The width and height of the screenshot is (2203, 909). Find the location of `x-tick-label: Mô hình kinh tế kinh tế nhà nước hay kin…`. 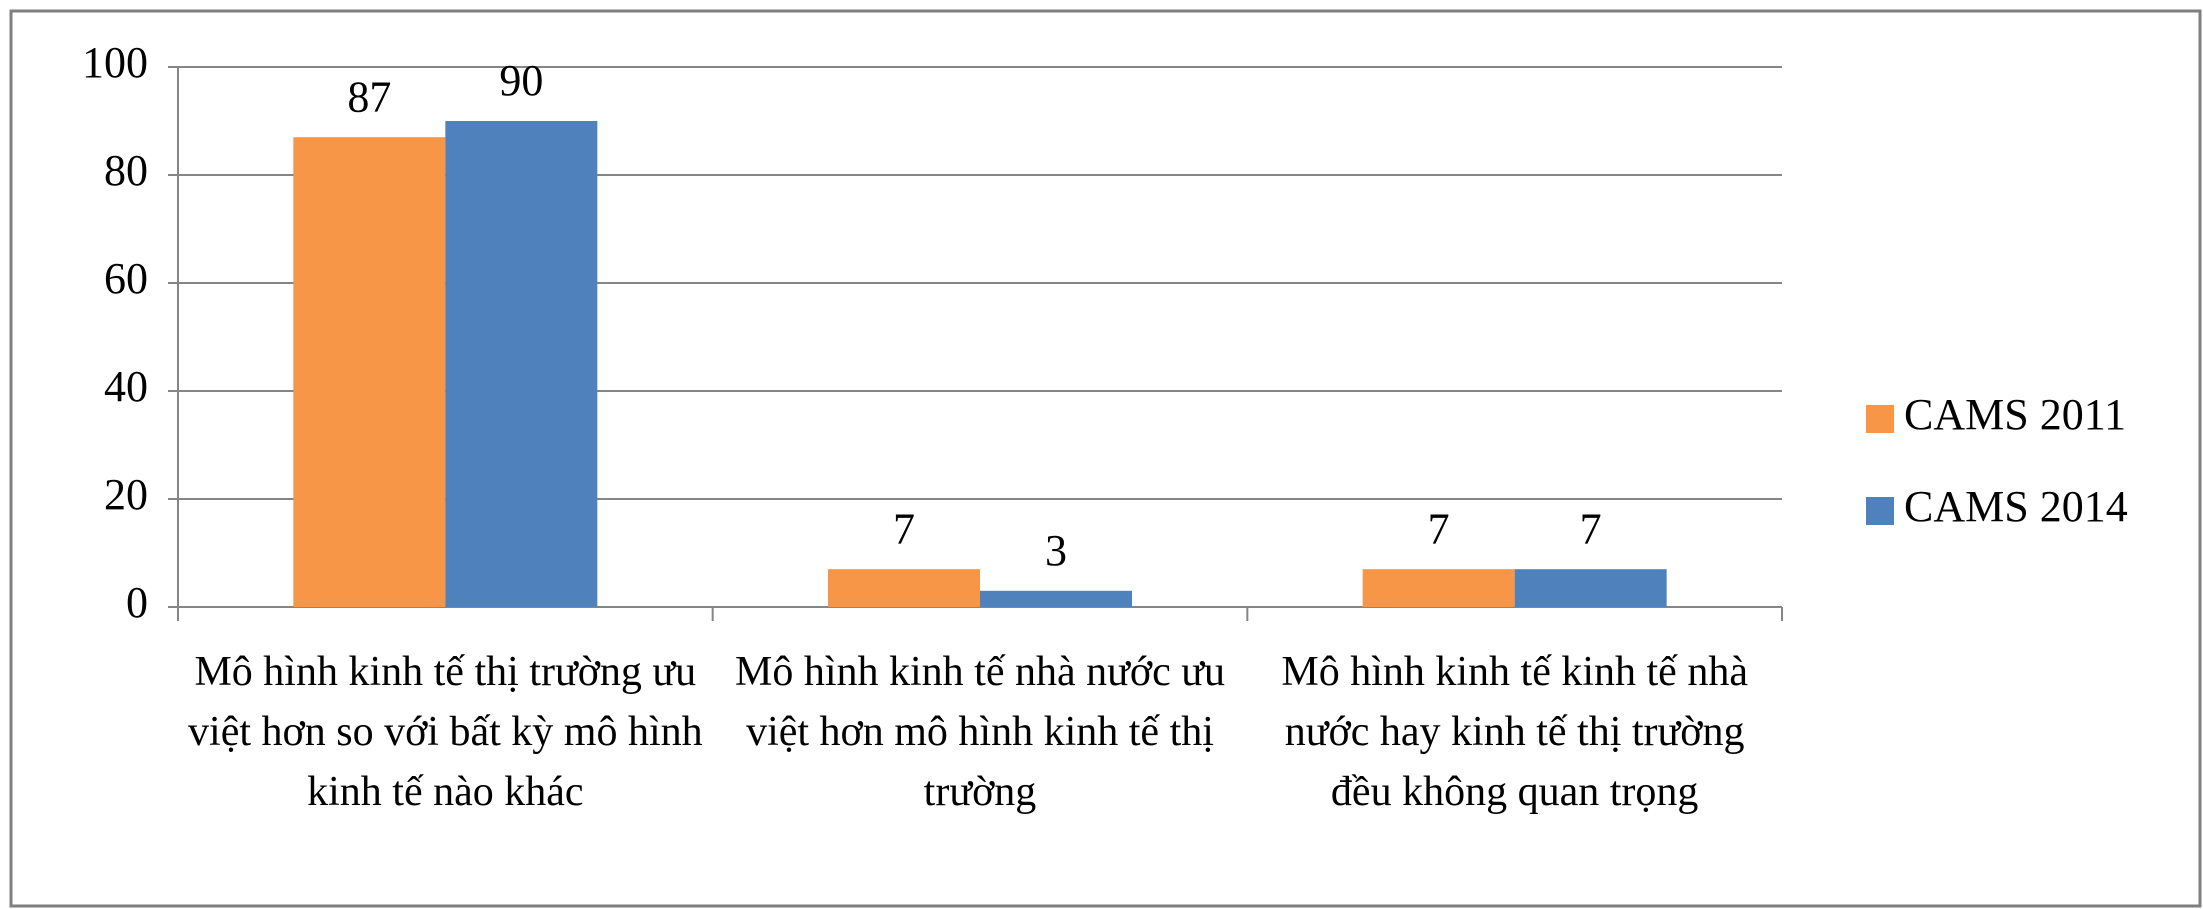

x-tick-label: Mô hình kinh tế kinh tế nhà nước hay kin… is located at coordinates (1514, 732).